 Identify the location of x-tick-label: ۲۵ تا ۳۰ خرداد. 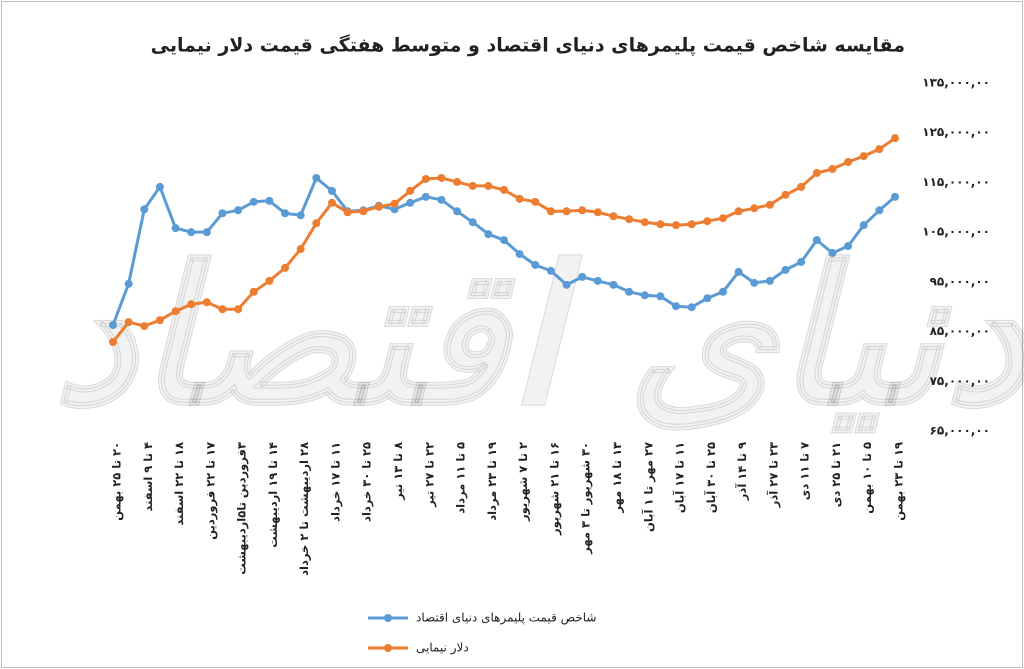
(367, 482).